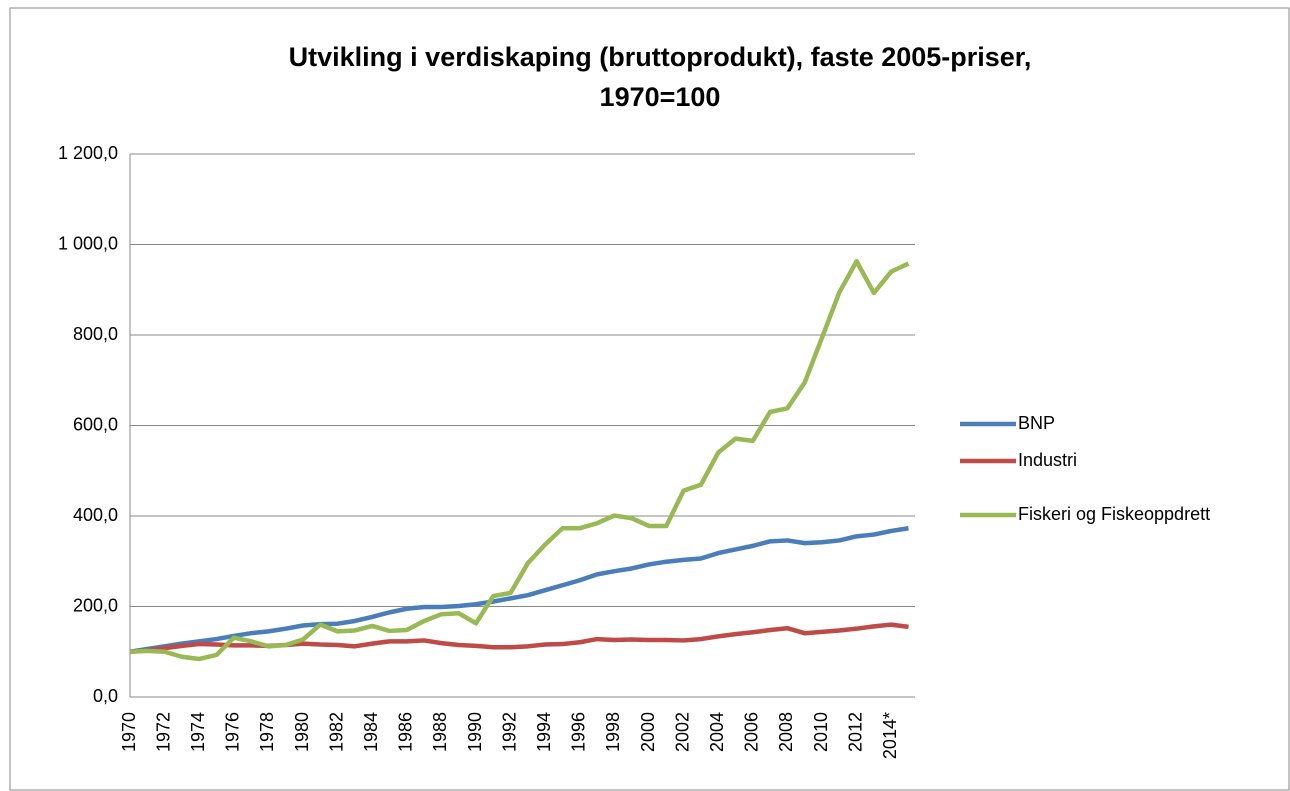 The image size is (1290, 791). I want to click on legend-label: Fiskeri og Fiskeoppdrett, so click(1114, 514).